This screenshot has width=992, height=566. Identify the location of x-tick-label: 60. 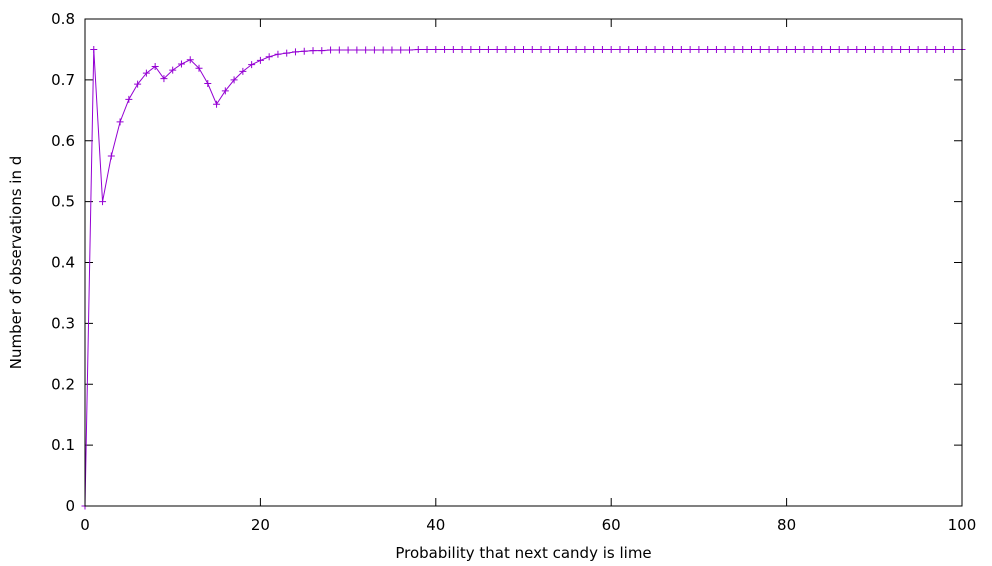
(611, 525).